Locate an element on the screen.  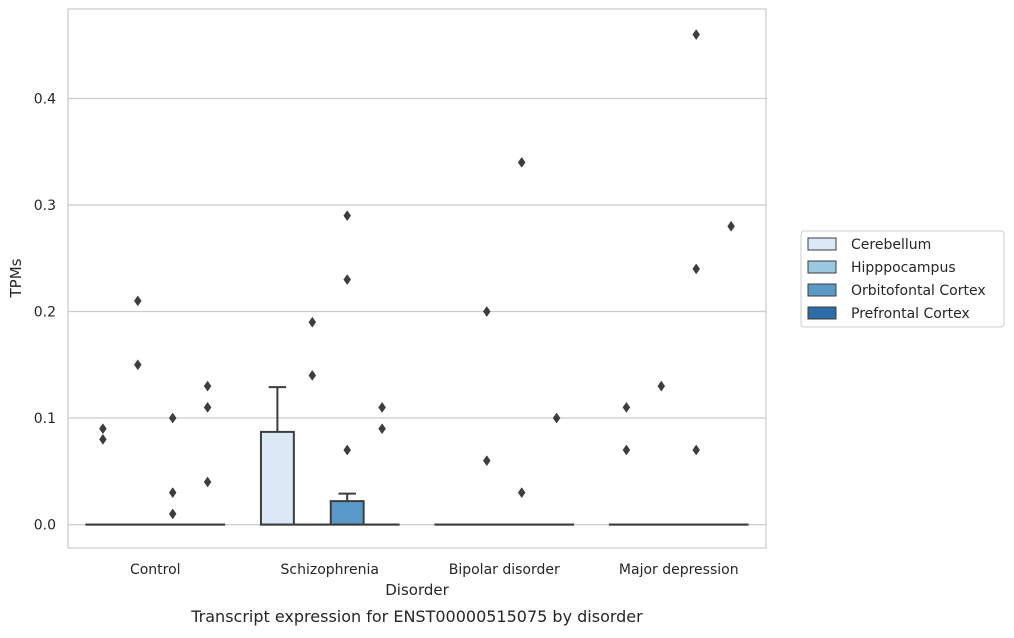
y-tick-label: 0.2 is located at coordinates (45, 313).